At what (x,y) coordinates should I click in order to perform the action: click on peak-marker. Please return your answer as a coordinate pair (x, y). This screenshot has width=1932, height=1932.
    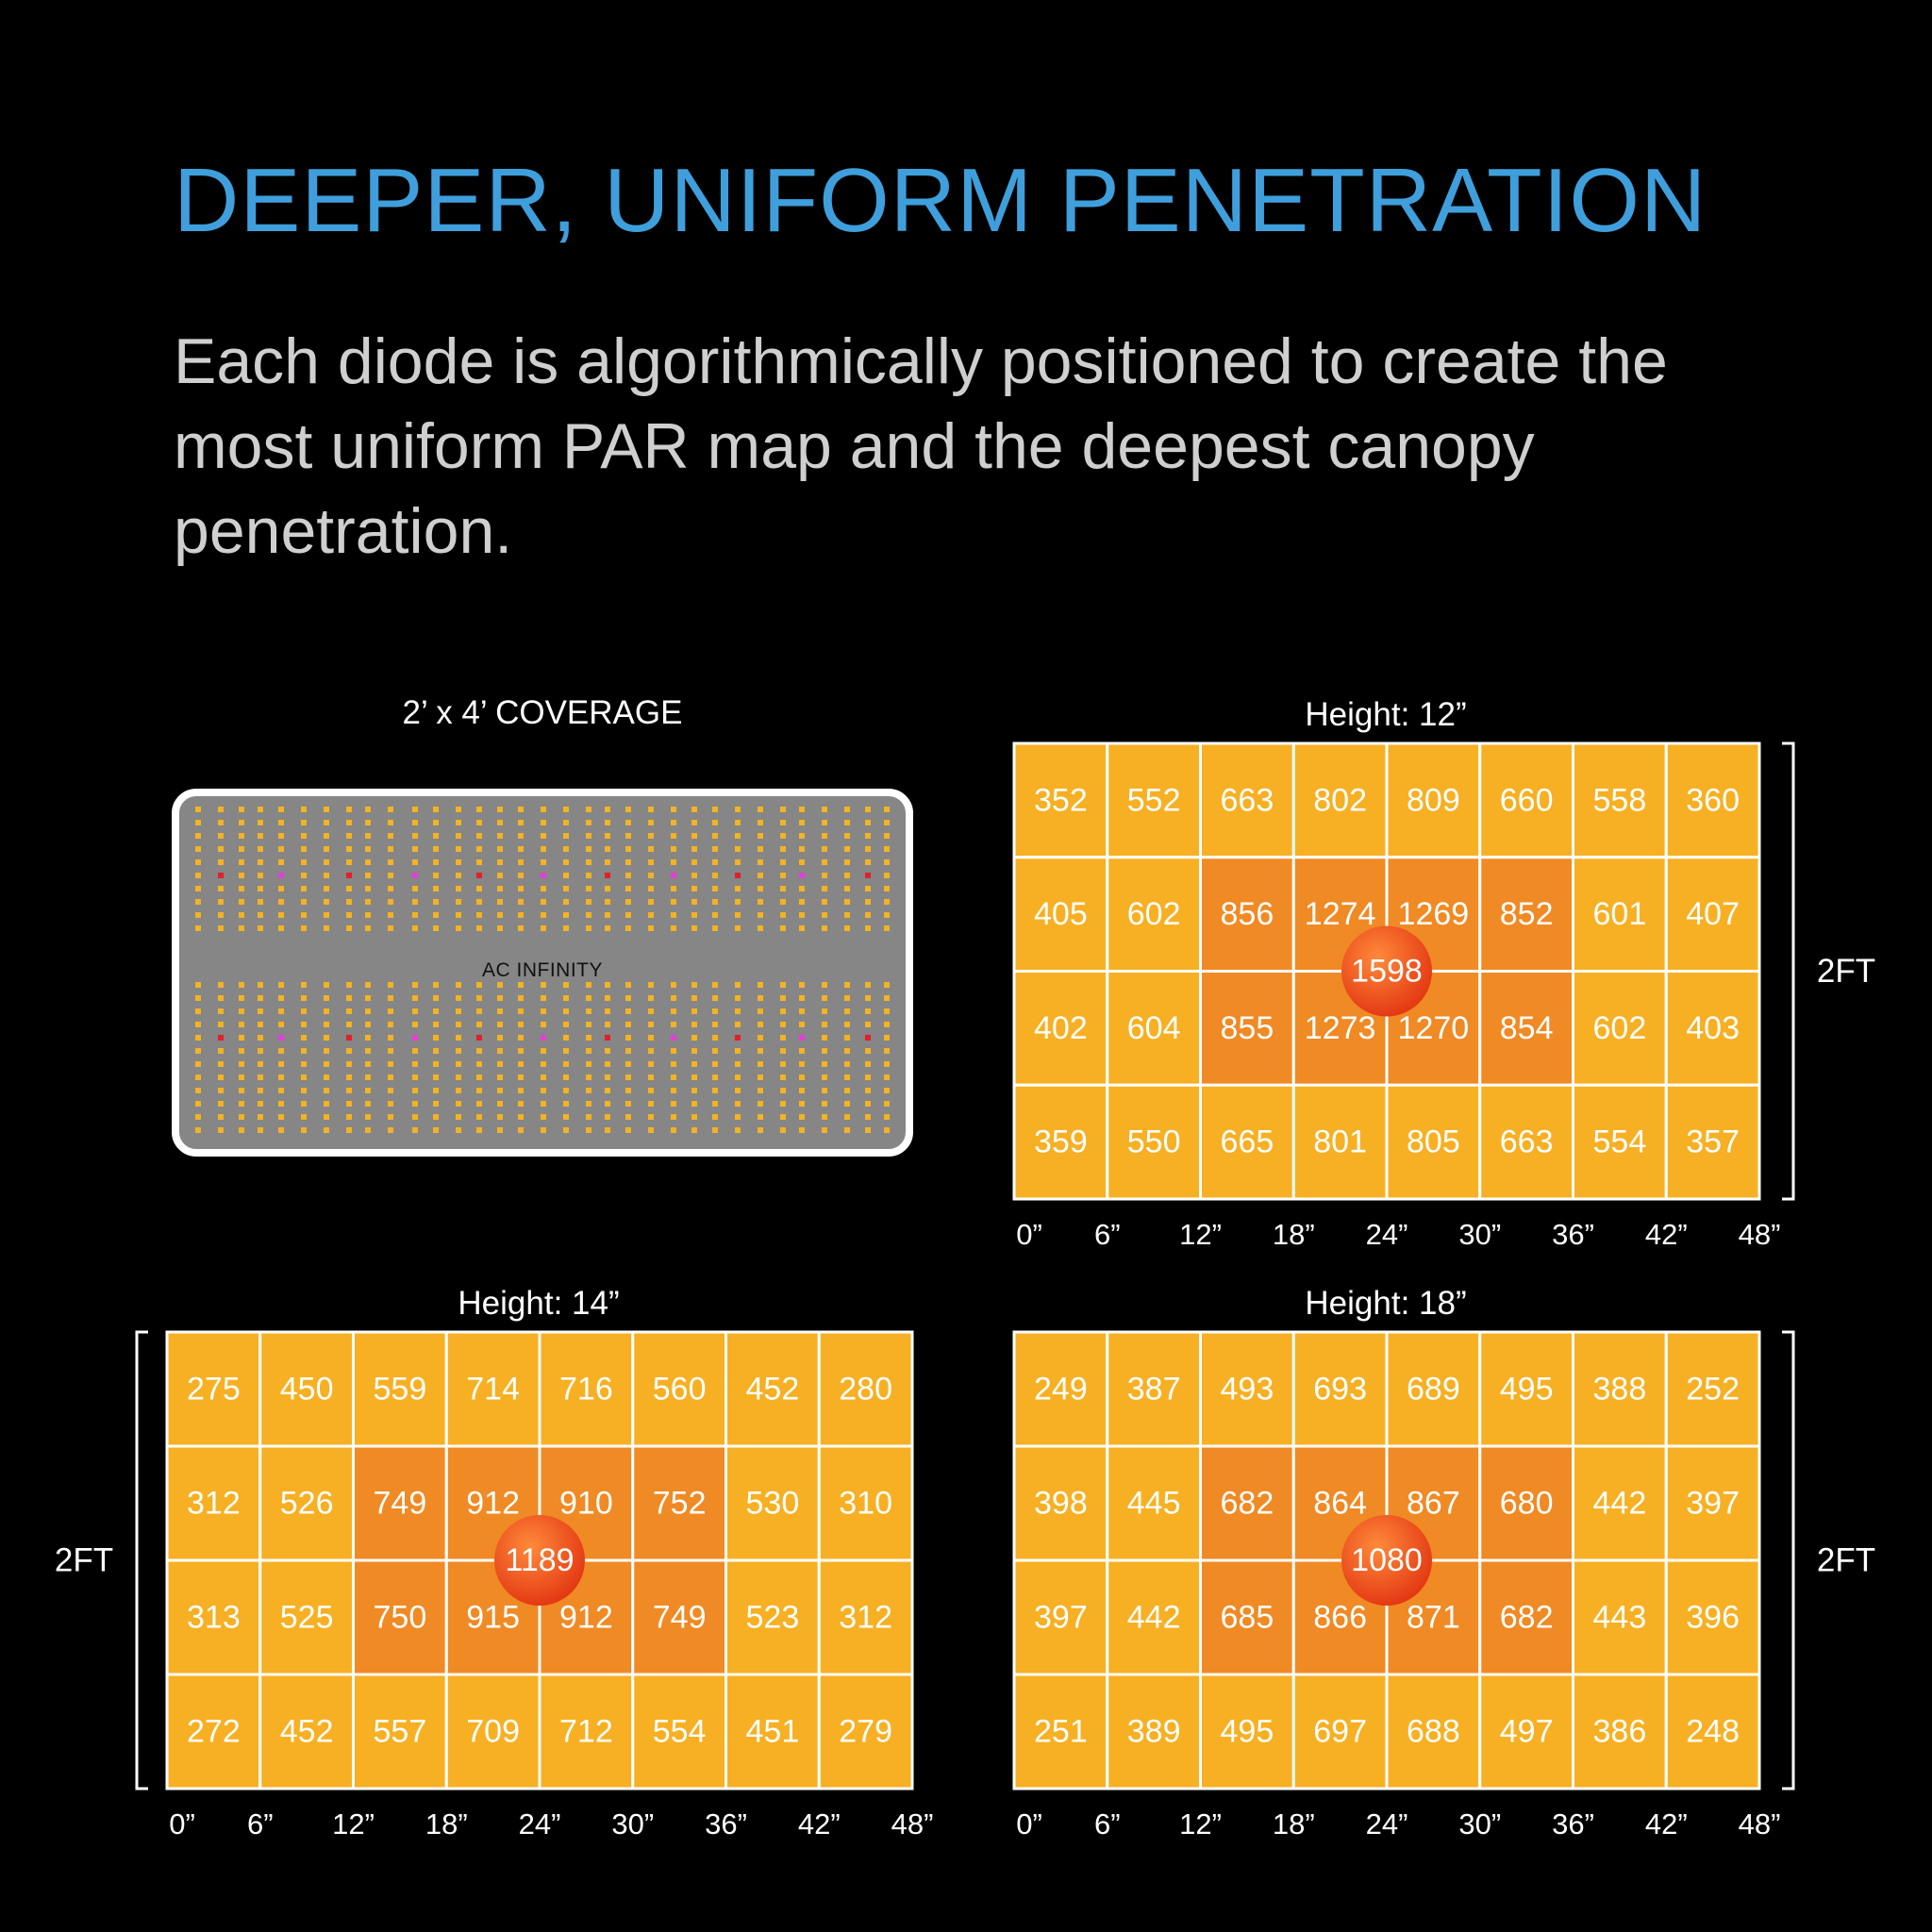
    Looking at the image, I should click on (539, 1561).